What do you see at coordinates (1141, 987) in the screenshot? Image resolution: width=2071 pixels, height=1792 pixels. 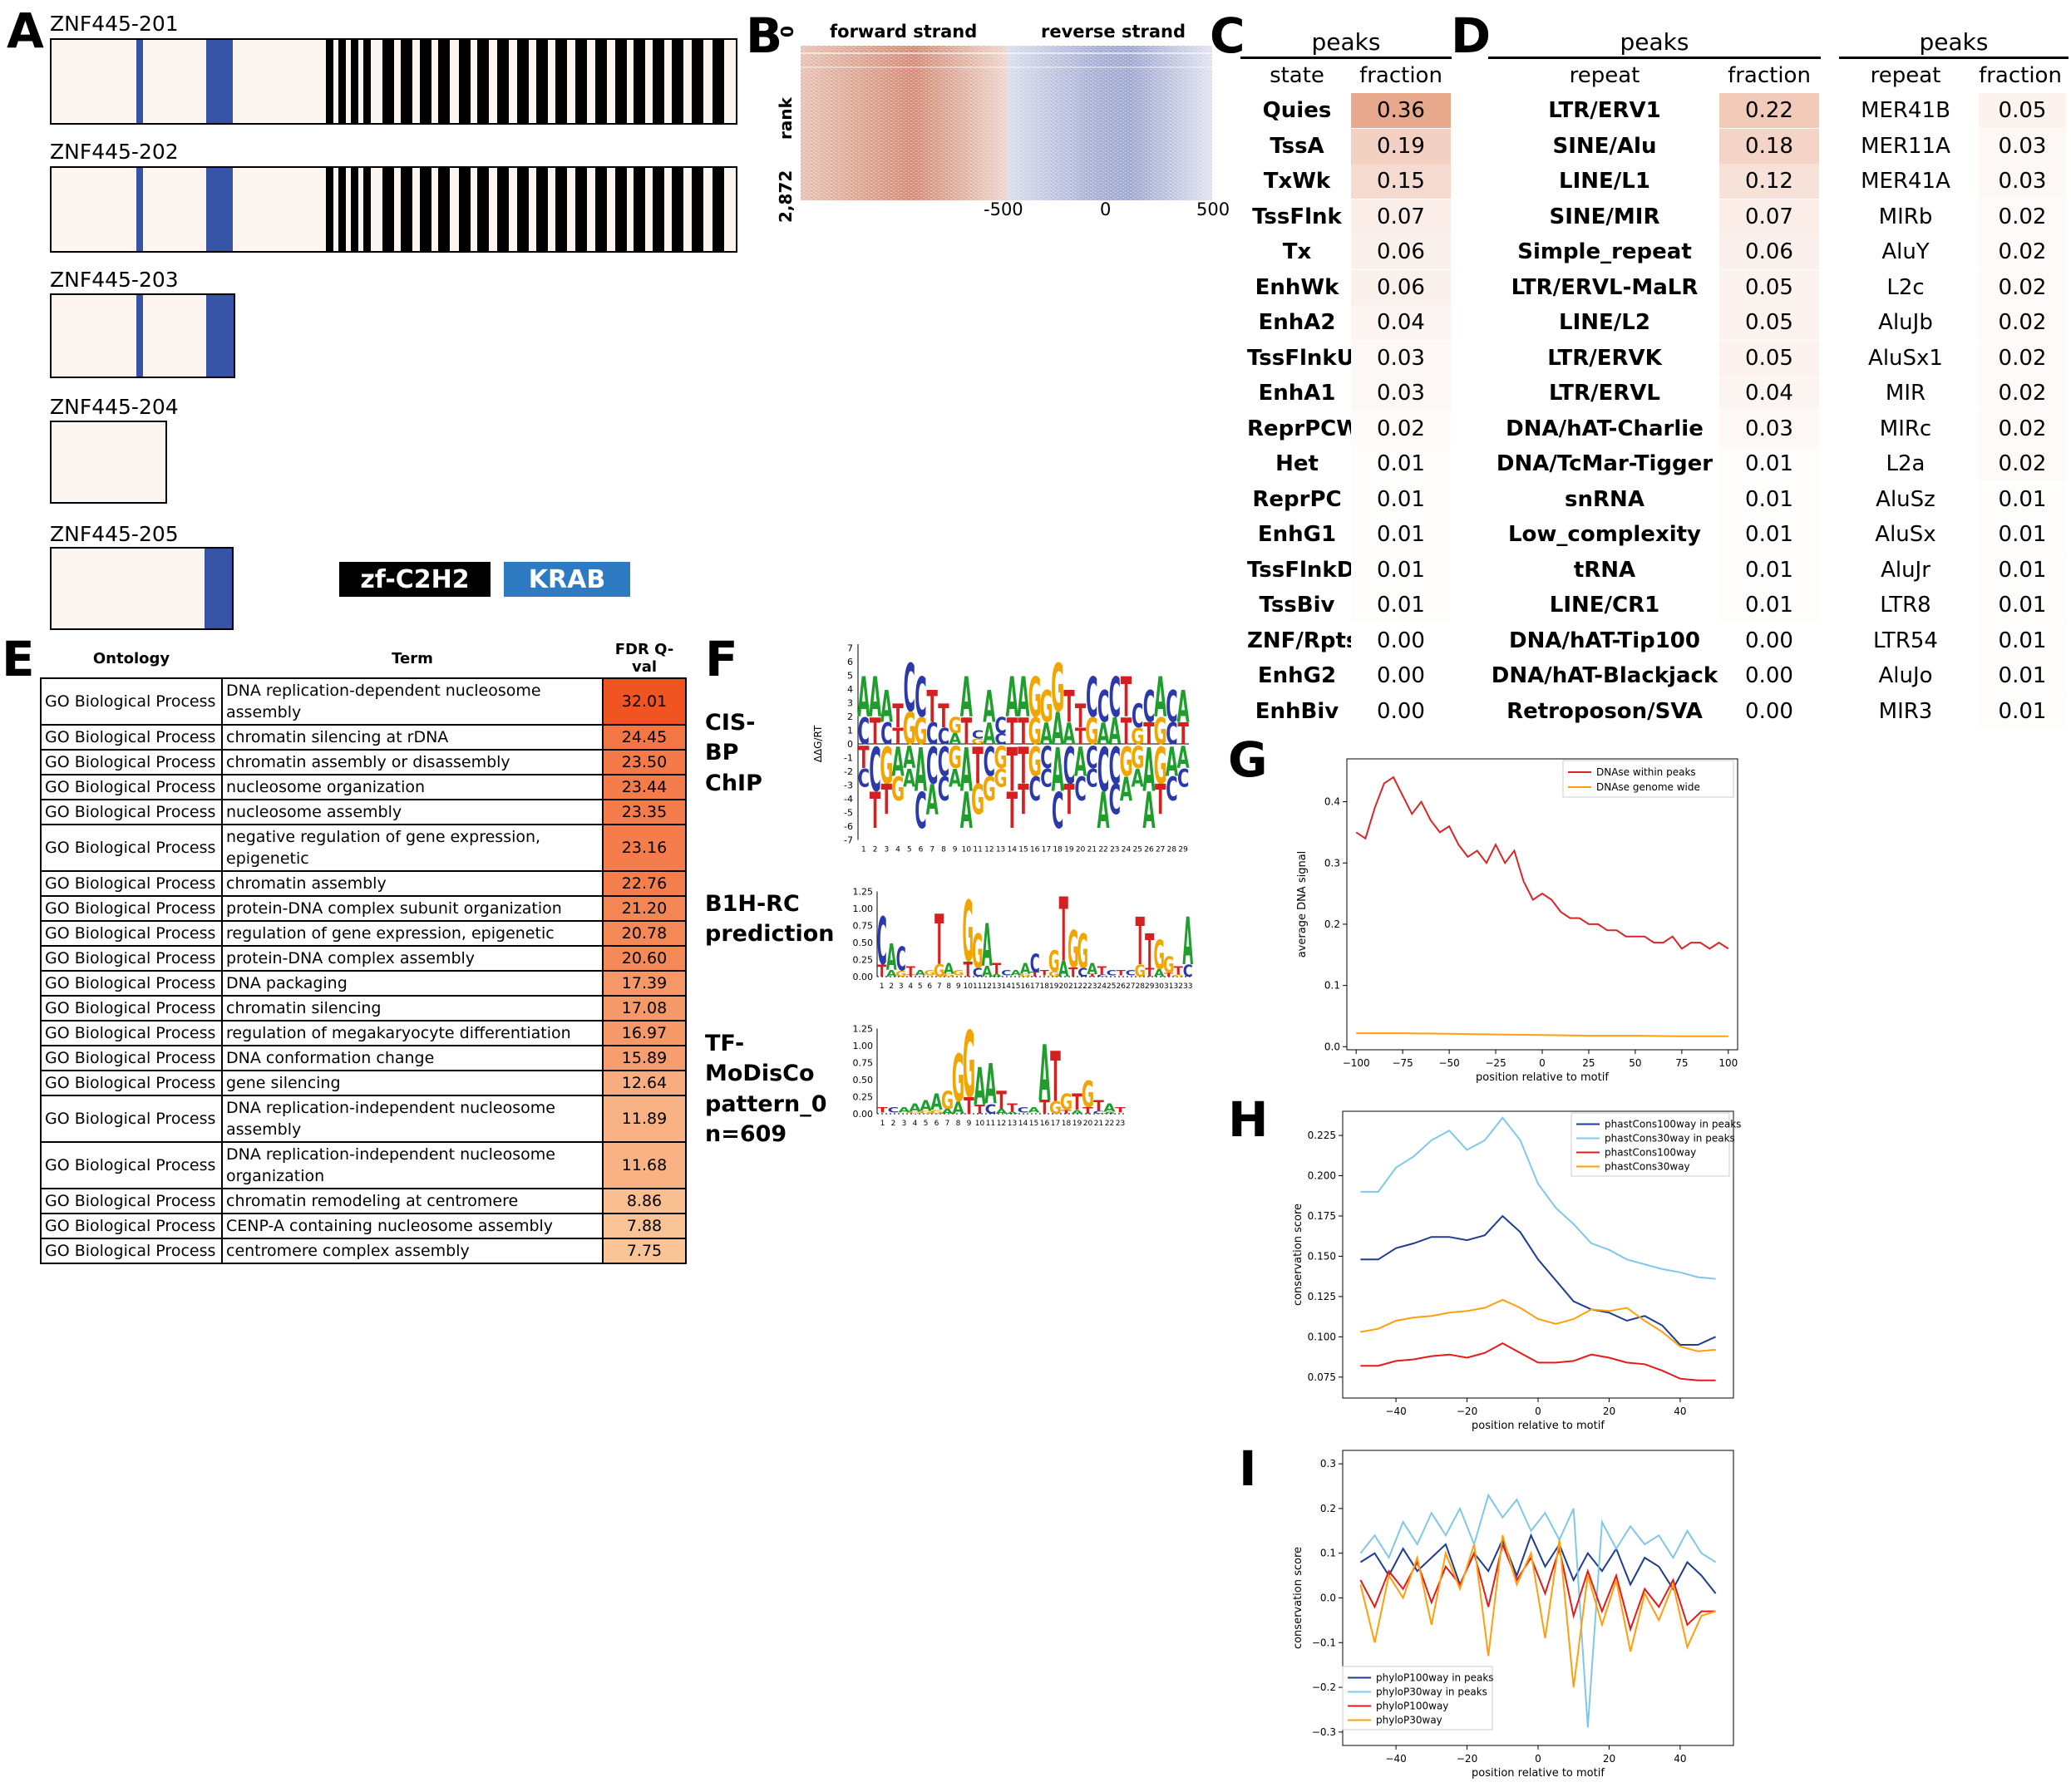 I see `x-tick-label: 28` at bounding box center [1141, 987].